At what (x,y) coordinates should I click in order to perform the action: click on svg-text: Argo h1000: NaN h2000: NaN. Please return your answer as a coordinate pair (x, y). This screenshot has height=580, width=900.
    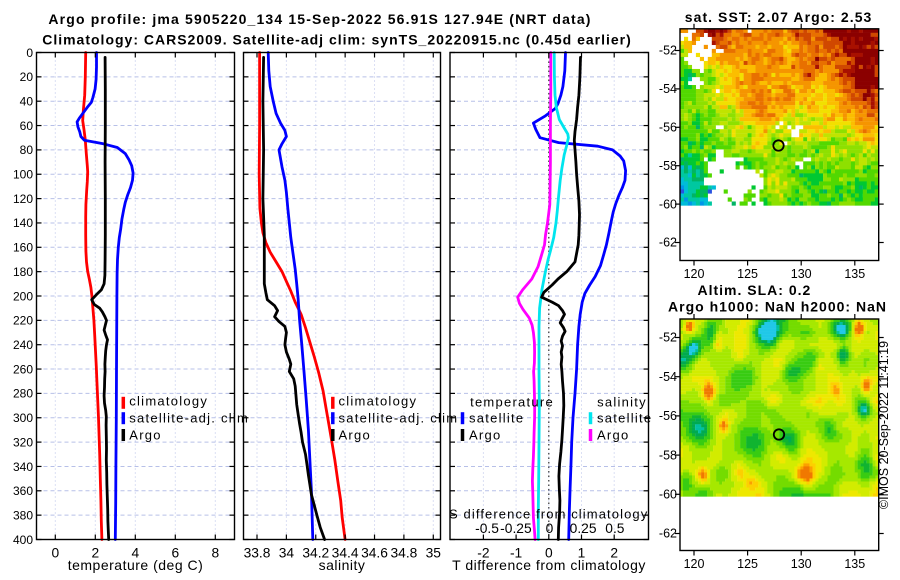
    Looking at the image, I should click on (777, 306).